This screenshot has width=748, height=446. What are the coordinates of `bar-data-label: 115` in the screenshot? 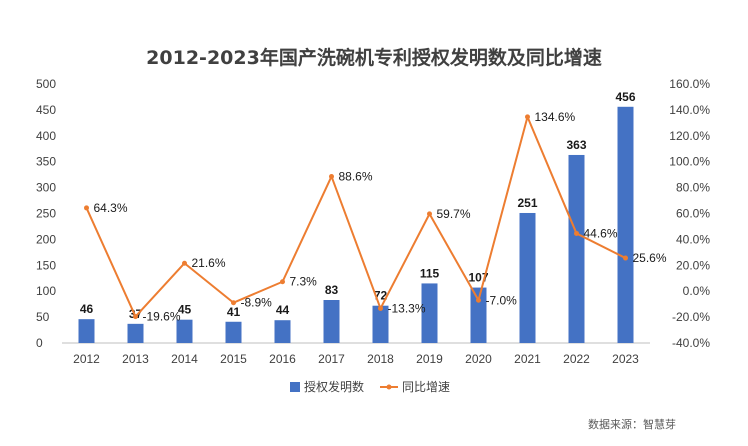 It's located at (430, 273).